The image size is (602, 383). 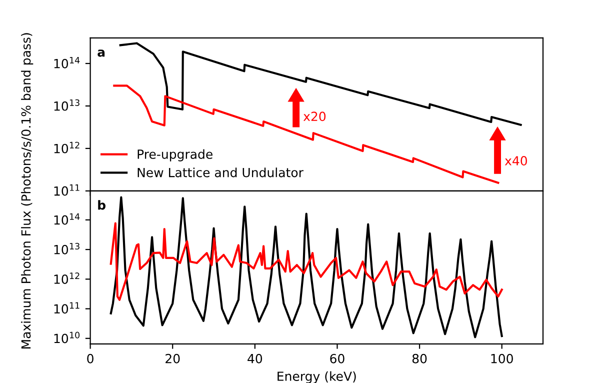 What do you see at coordinates (102, 205) in the screenshot?
I see `annotation: b` at bounding box center [102, 205].